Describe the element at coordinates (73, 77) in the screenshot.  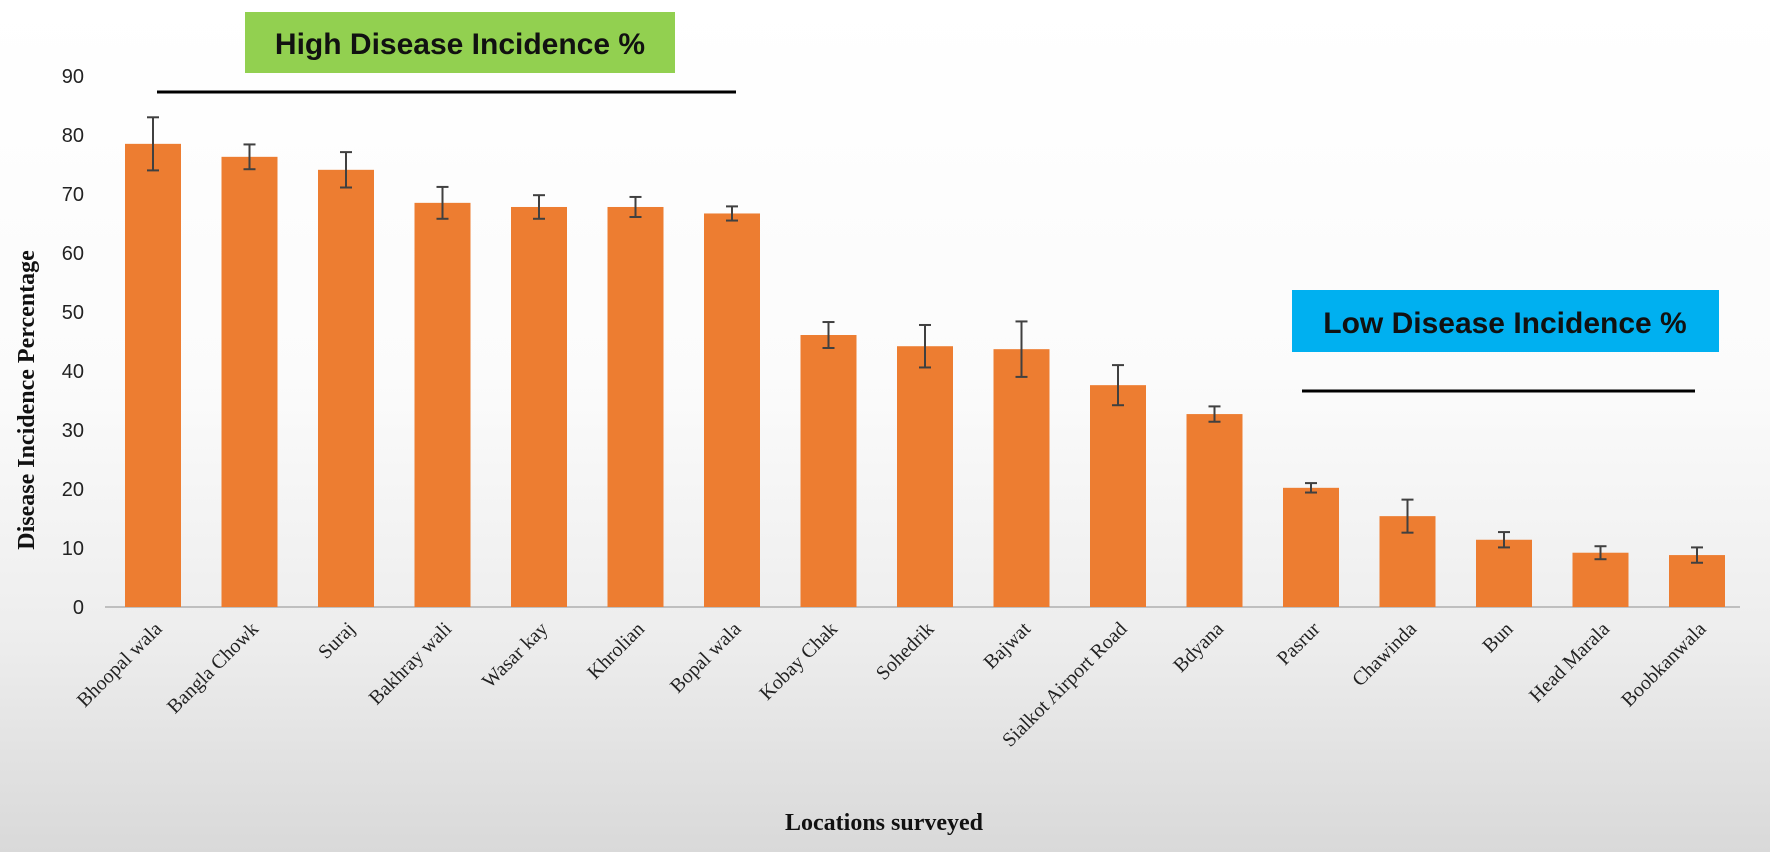
I see `y-tick-label: 90` at that location.